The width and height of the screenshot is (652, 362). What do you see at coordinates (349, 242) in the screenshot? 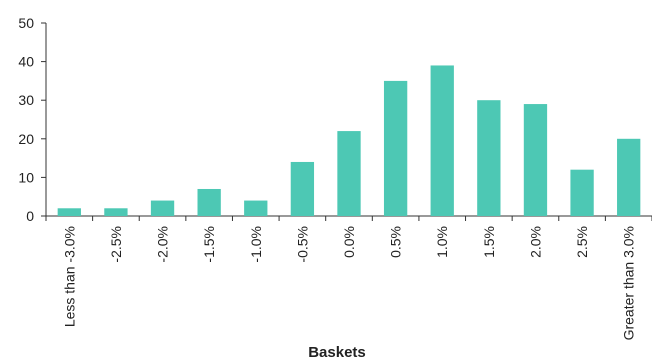
I see `x-tick-label: 0.0%` at bounding box center [349, 242].